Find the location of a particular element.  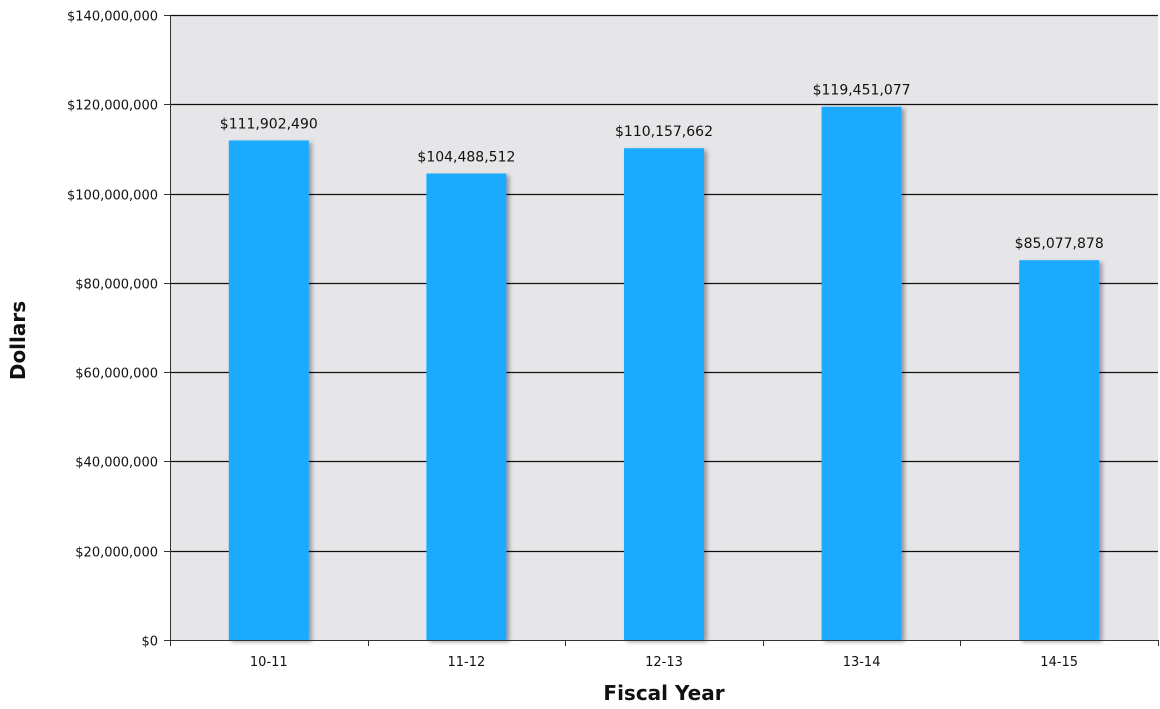

y-tick-label: $100,000,000 is located at coordinates (112, 196).